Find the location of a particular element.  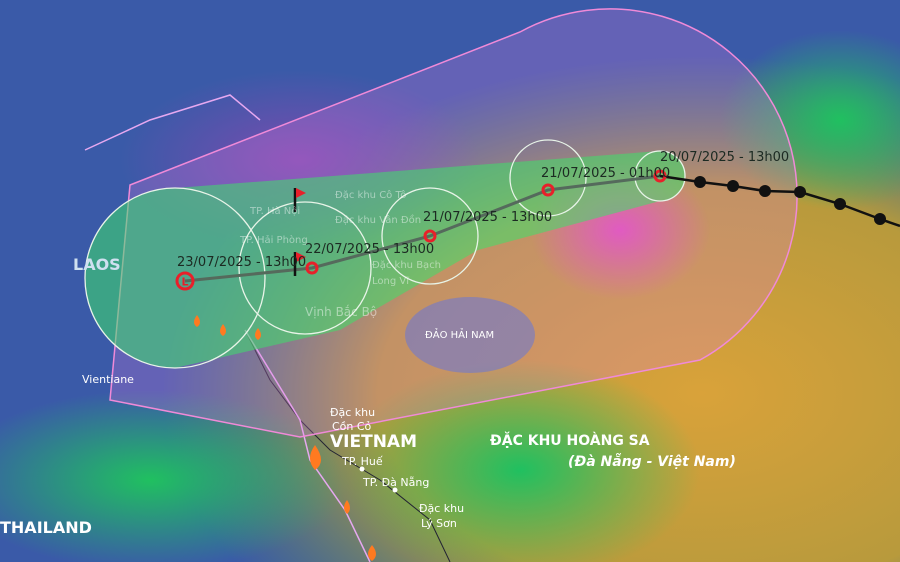

label-con-co-2: Cồn Cỏ is located at coordinates (352, 426).